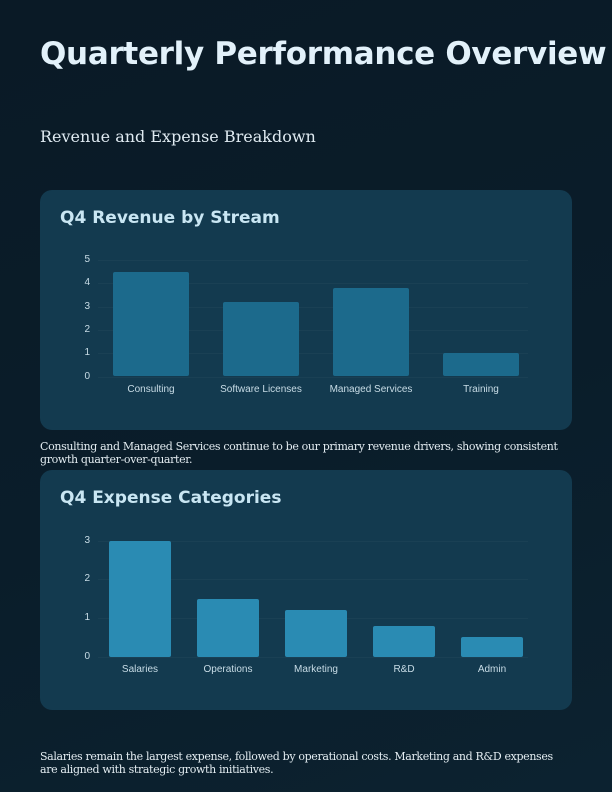  What do you see at coordinates (323, 54) in the screenshot?
I see `page-title: Quarterly Performance Overview` at bounding box center [323, 54].